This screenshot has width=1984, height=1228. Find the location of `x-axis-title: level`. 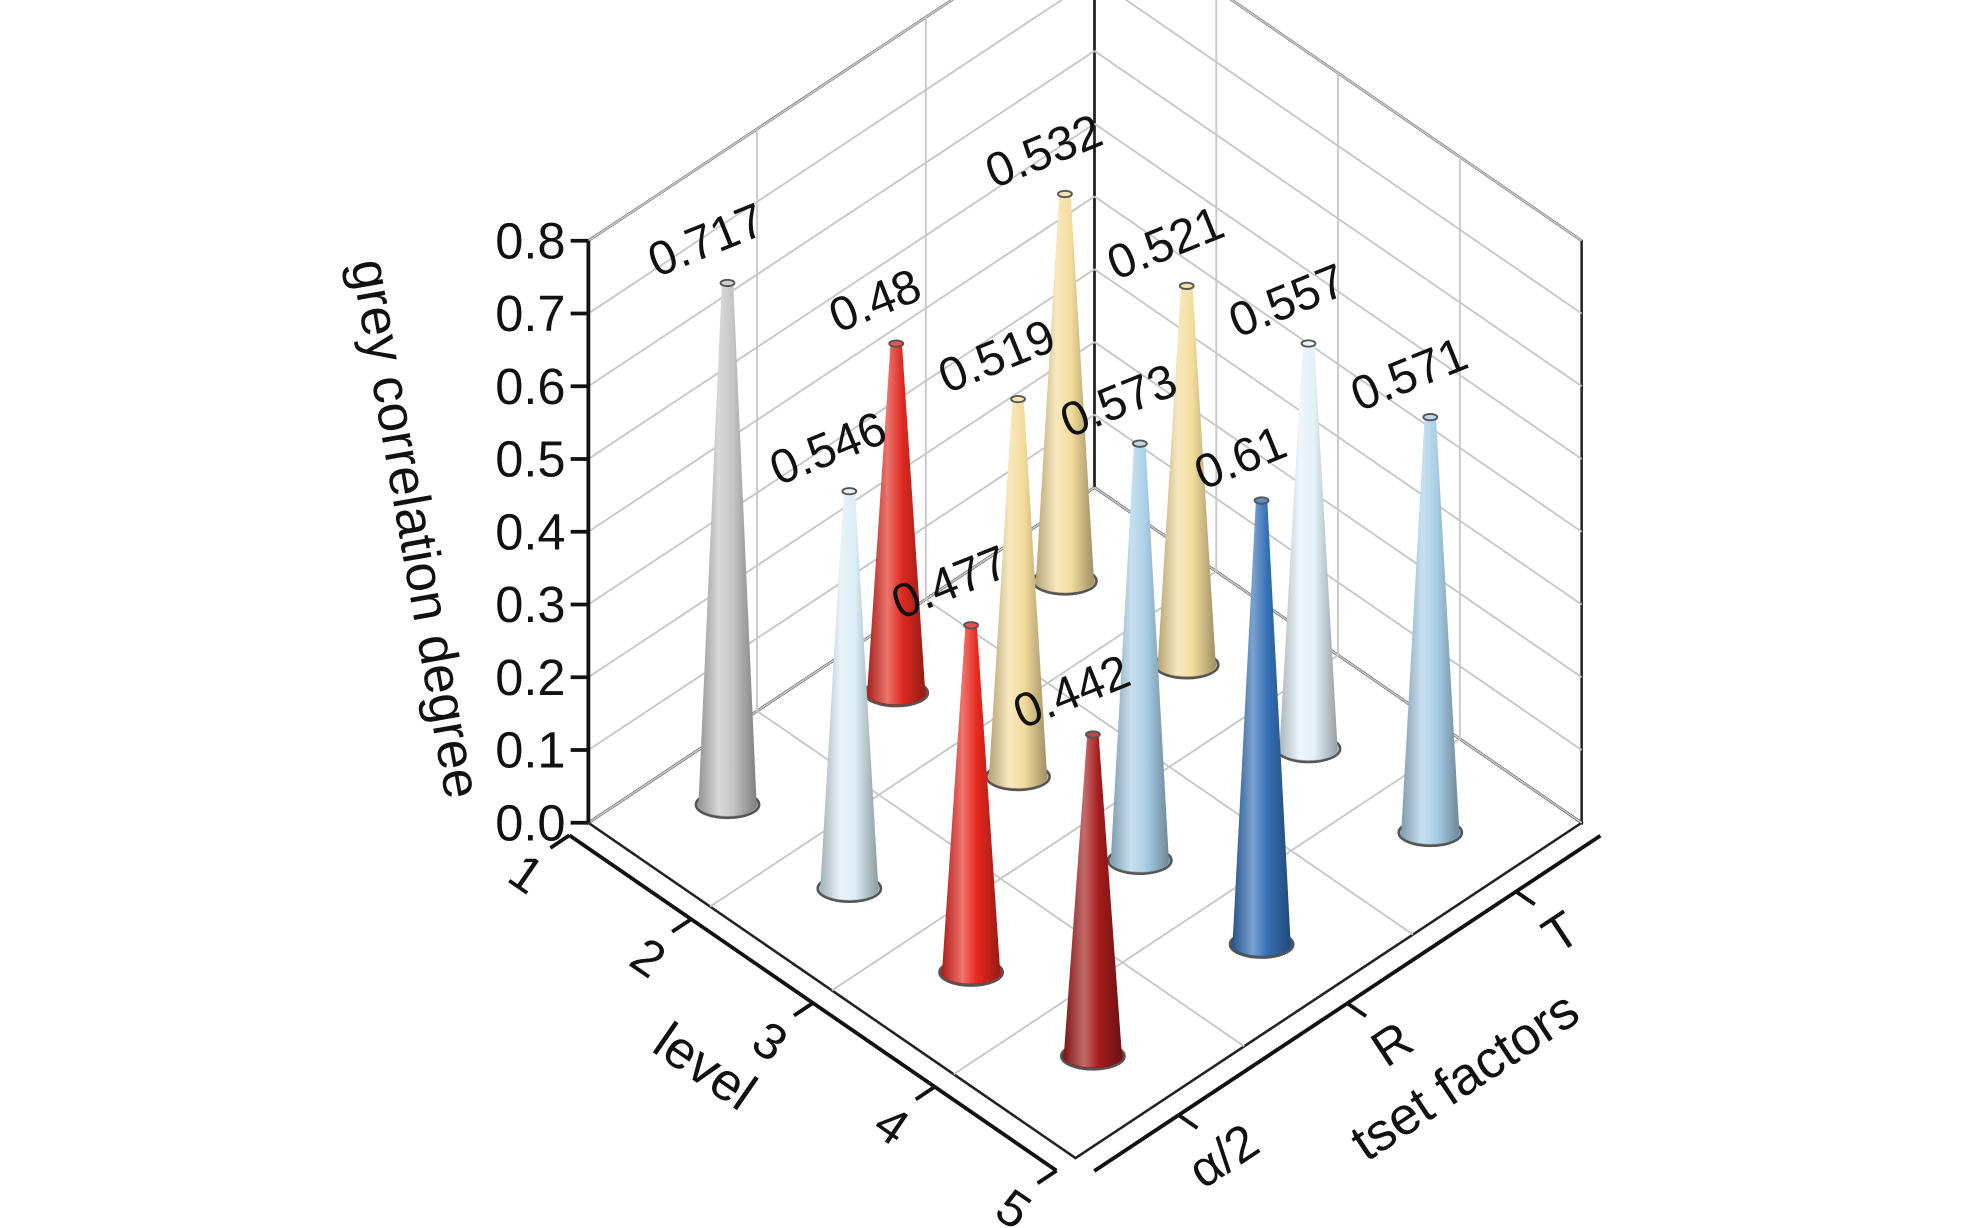

x-axis-title: level is located at coordinates (704, 1067).